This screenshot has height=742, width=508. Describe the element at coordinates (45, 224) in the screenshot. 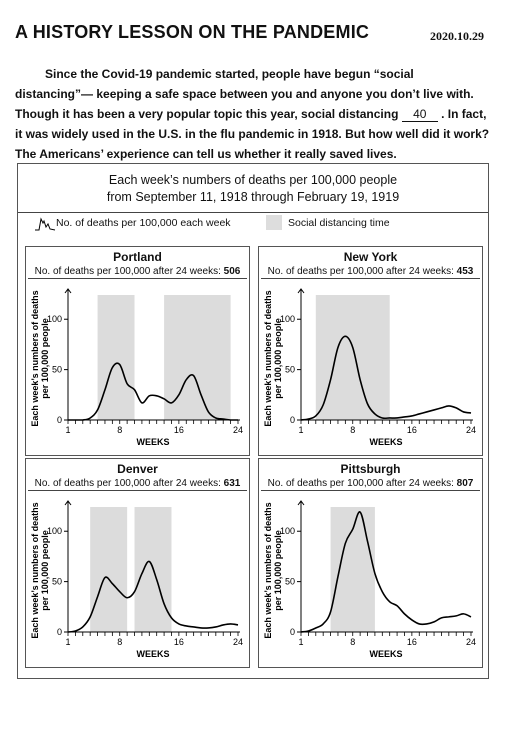

I see `line-legend-icon` at that location.